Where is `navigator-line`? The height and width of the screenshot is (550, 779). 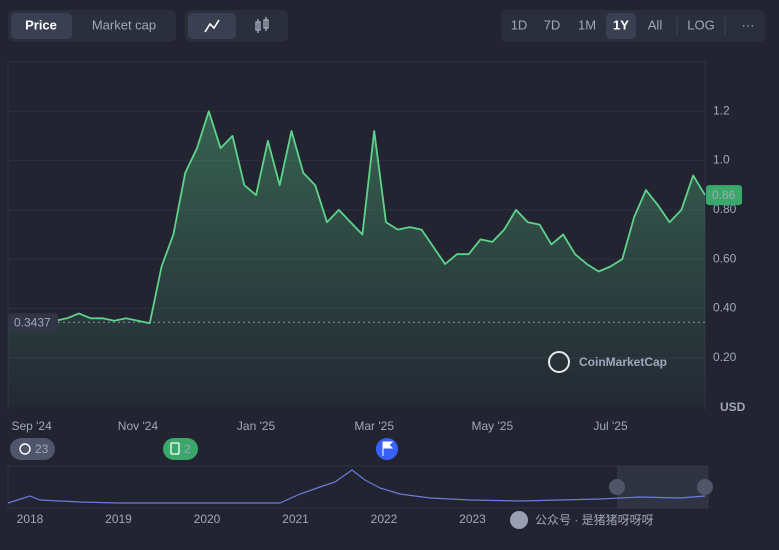 navigator-line is located at coordinates (356, 486).